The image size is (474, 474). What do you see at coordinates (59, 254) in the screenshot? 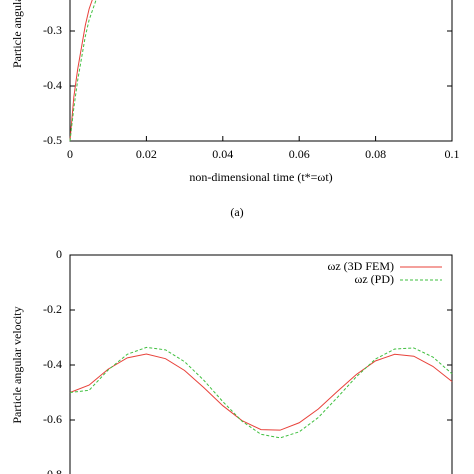
I see `y-tick-label: 0` at bounding box center [59, 254].